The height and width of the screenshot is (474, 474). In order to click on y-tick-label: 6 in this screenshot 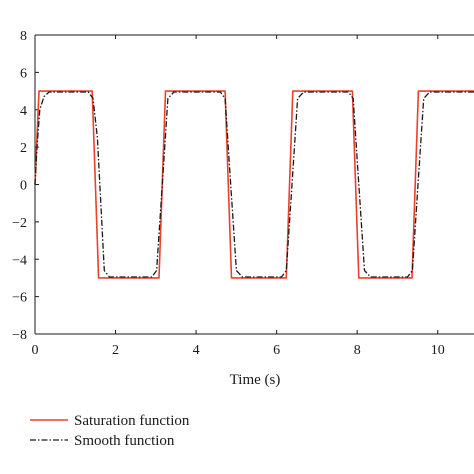, I will do `click(23, 73)`.